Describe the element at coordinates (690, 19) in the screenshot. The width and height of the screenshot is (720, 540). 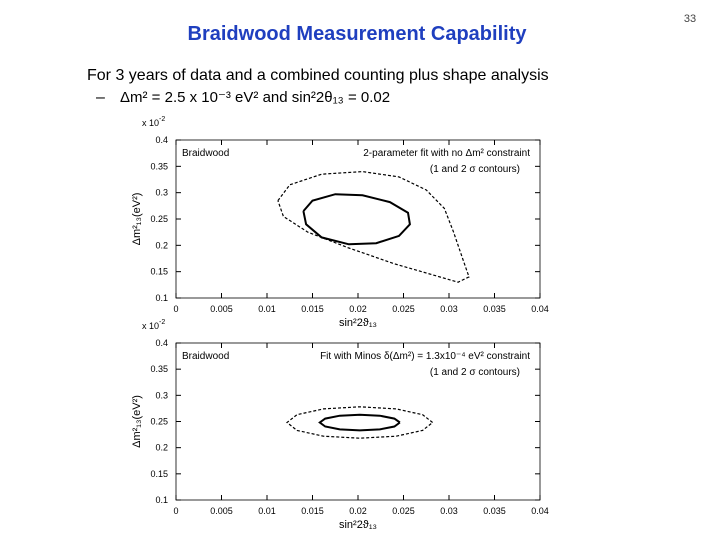
I see `page-number: 33` at that location.